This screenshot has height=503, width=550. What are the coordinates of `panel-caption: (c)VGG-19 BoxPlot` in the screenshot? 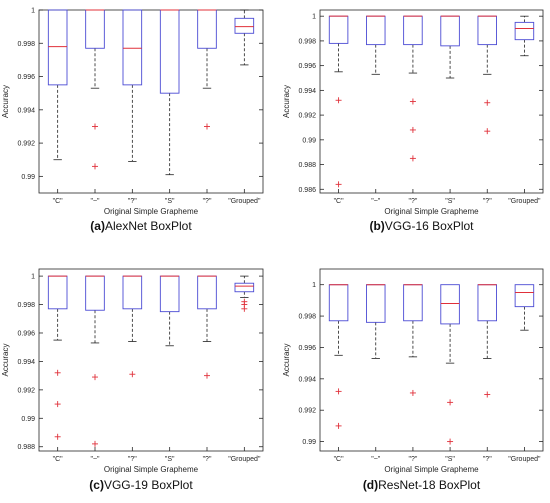 It's located at (141, 485).